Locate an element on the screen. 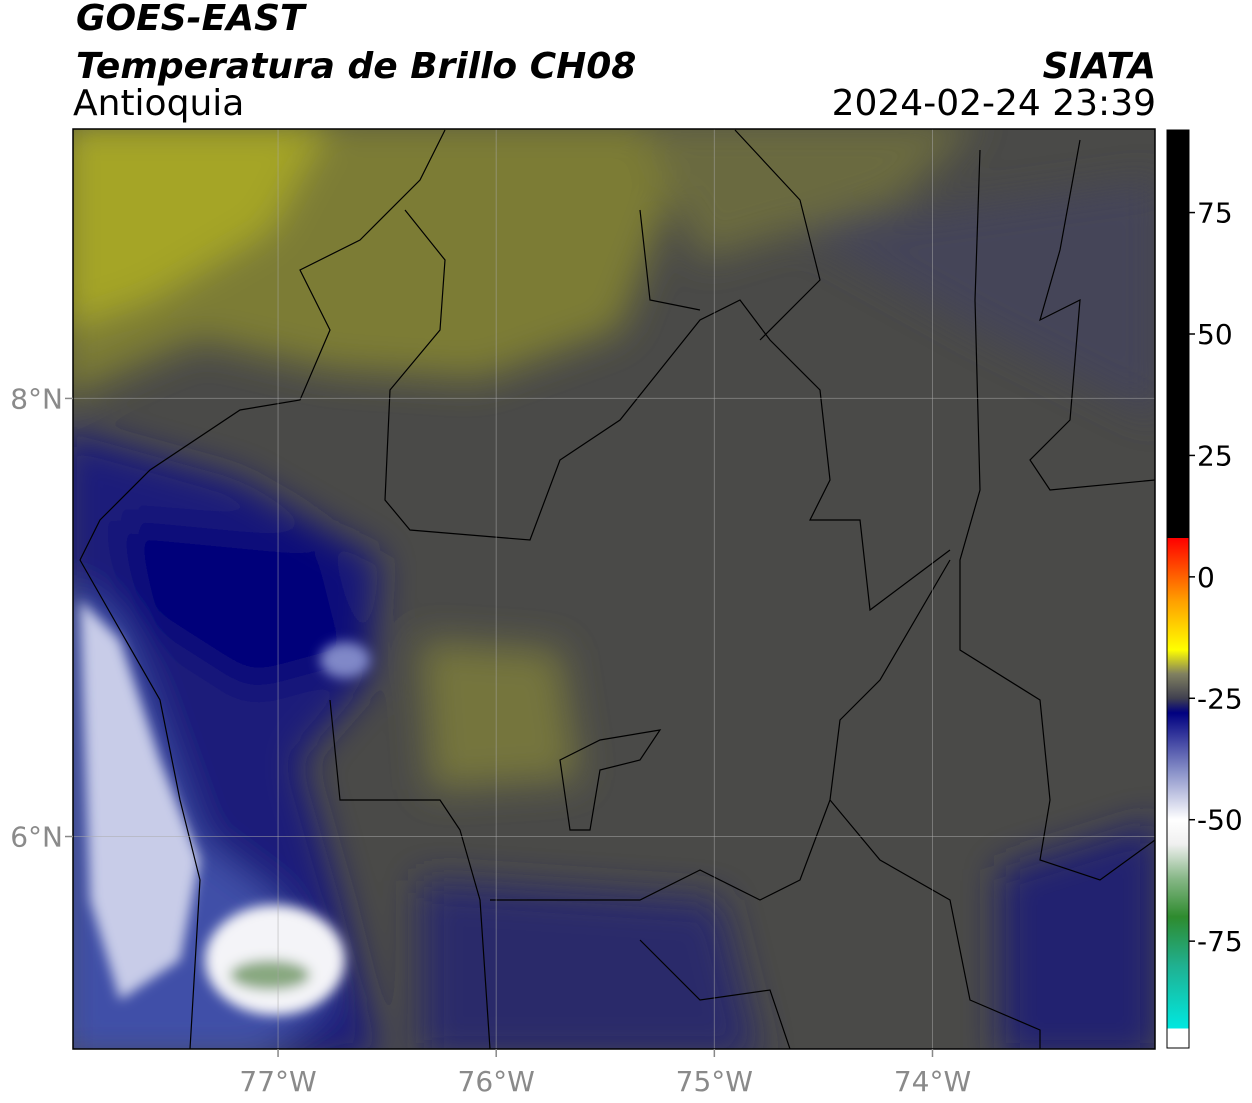 This screenshot has height=1103, width=1252. colorbar-tick-label: 0 is located at coordinates (1206, 577).